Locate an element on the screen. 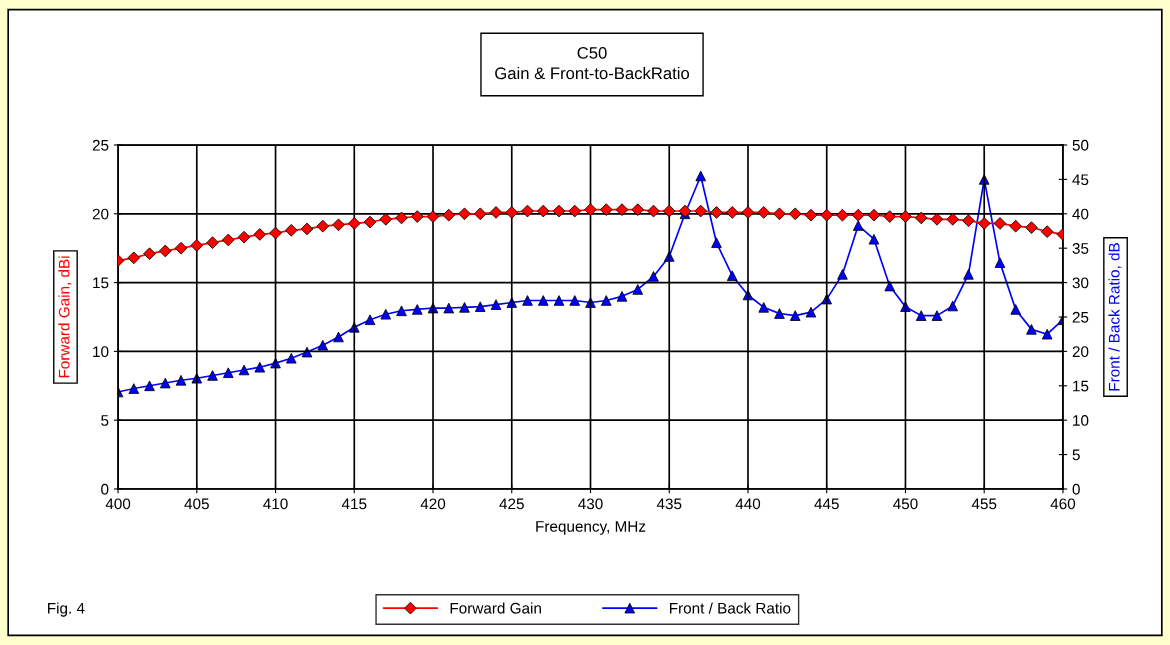  legend-label: Forward Gain is located at coordinates (495, 608).